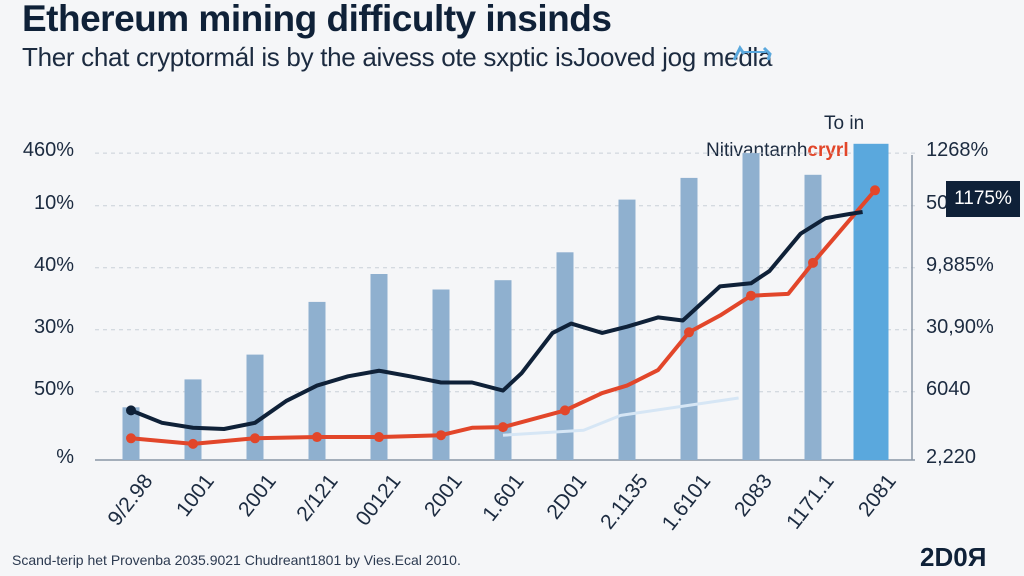 This screenshot has height=576, width=1024. Describe the element at coordinates (960, 326) in the screenshot. I see `right-axis-tick-label: 30,90%` at that location.